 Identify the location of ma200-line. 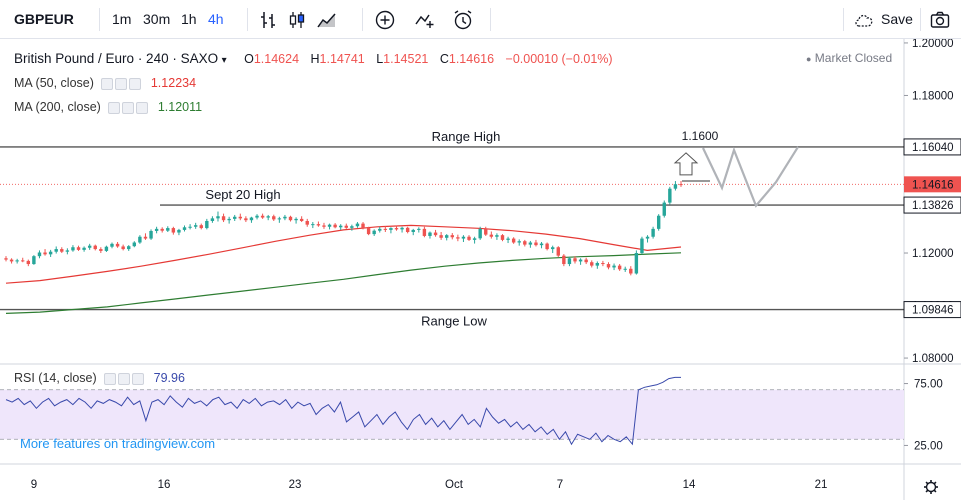
(343, 283).